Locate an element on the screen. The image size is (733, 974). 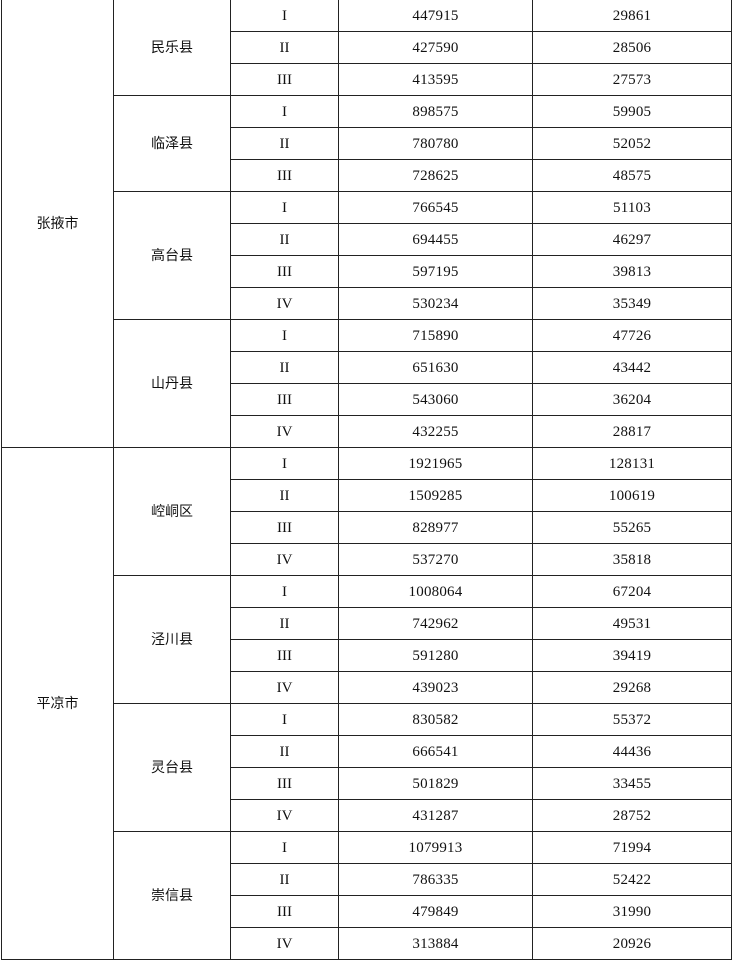
value-cell: 786335 is located at coordinates (435, 879).